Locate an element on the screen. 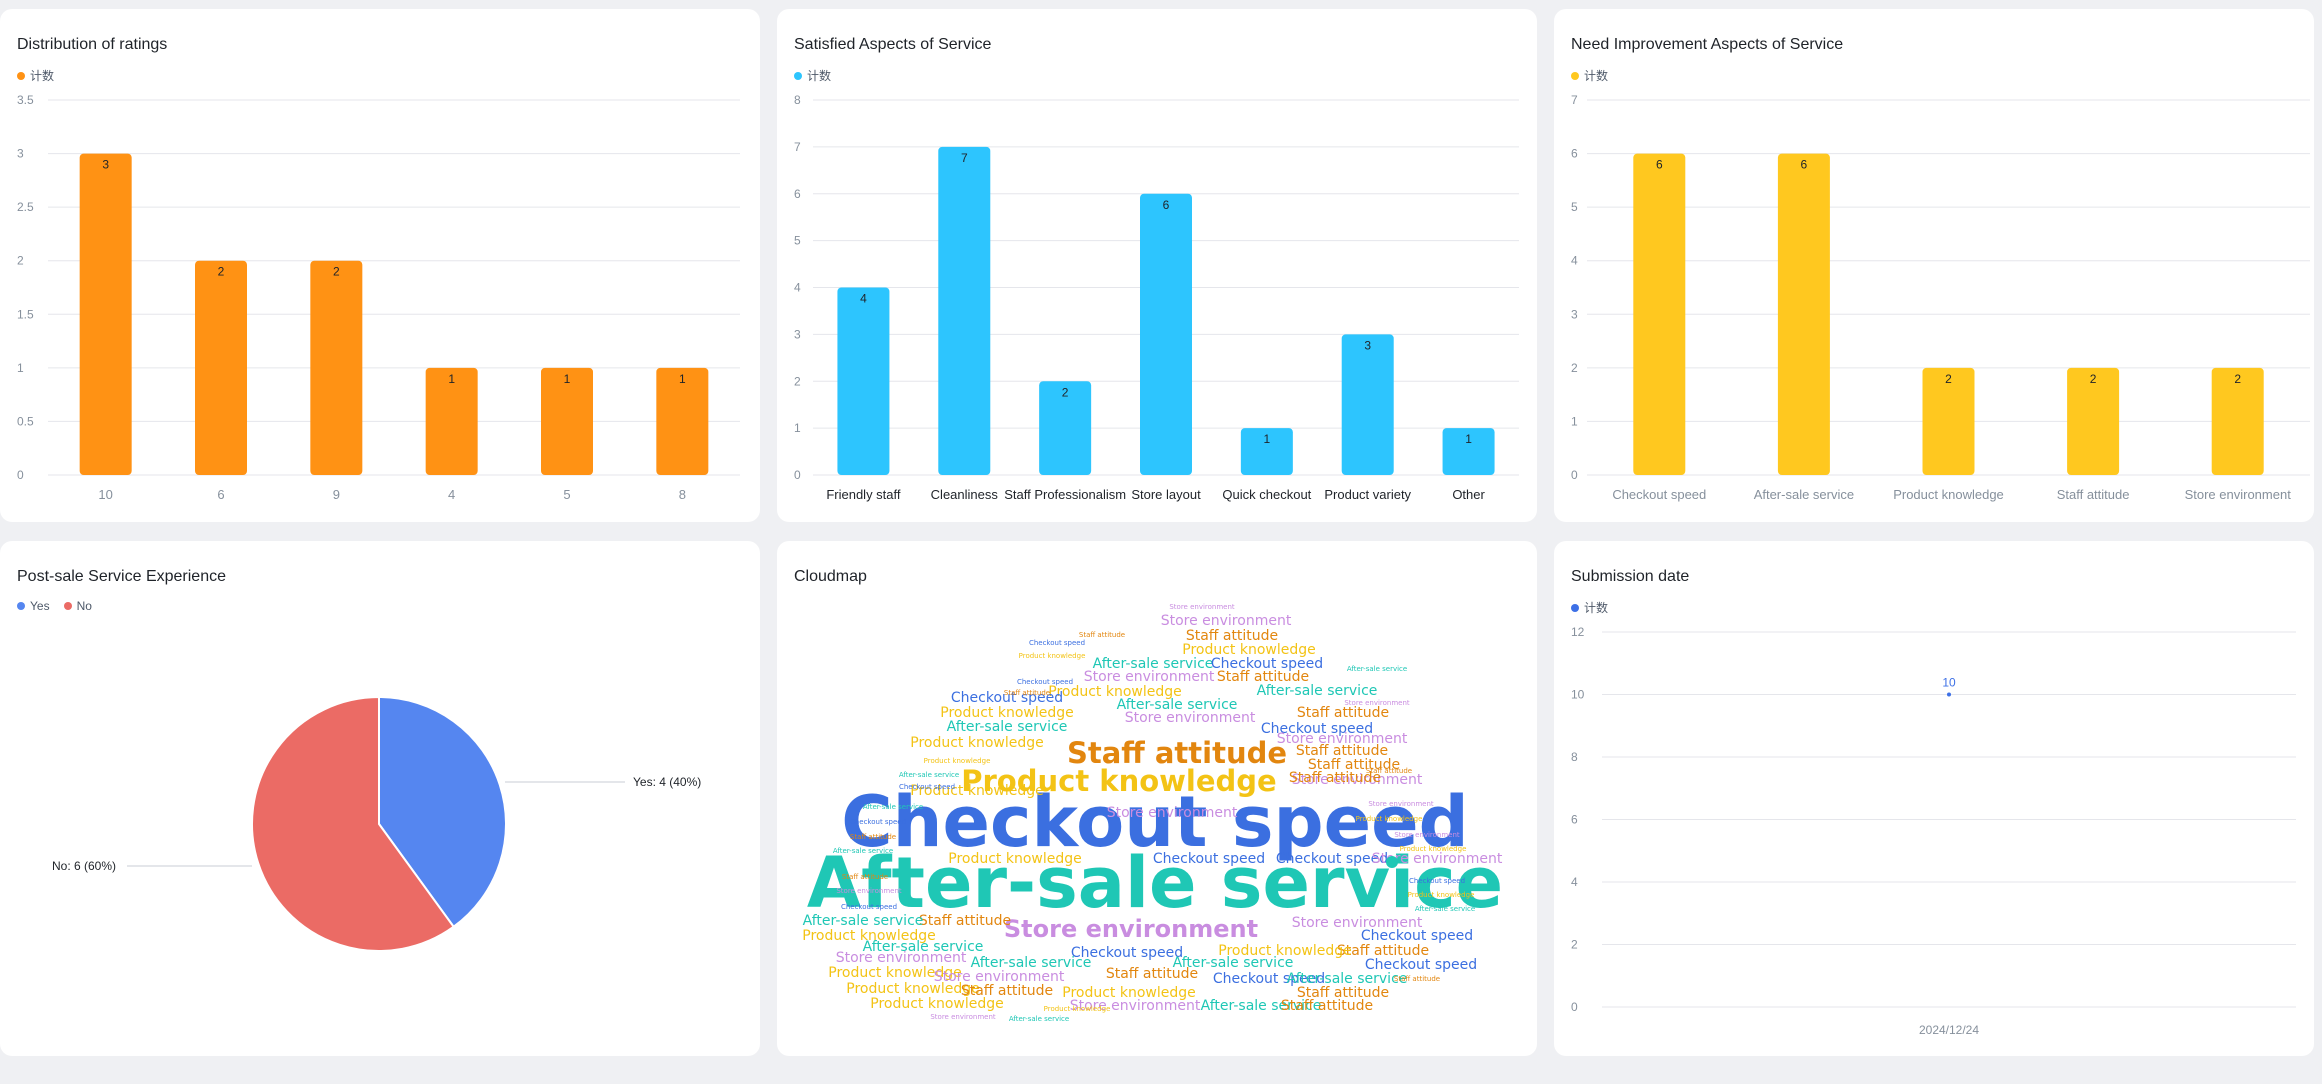  y-tick-label: 2.5 is located at coordinates (25, 207).